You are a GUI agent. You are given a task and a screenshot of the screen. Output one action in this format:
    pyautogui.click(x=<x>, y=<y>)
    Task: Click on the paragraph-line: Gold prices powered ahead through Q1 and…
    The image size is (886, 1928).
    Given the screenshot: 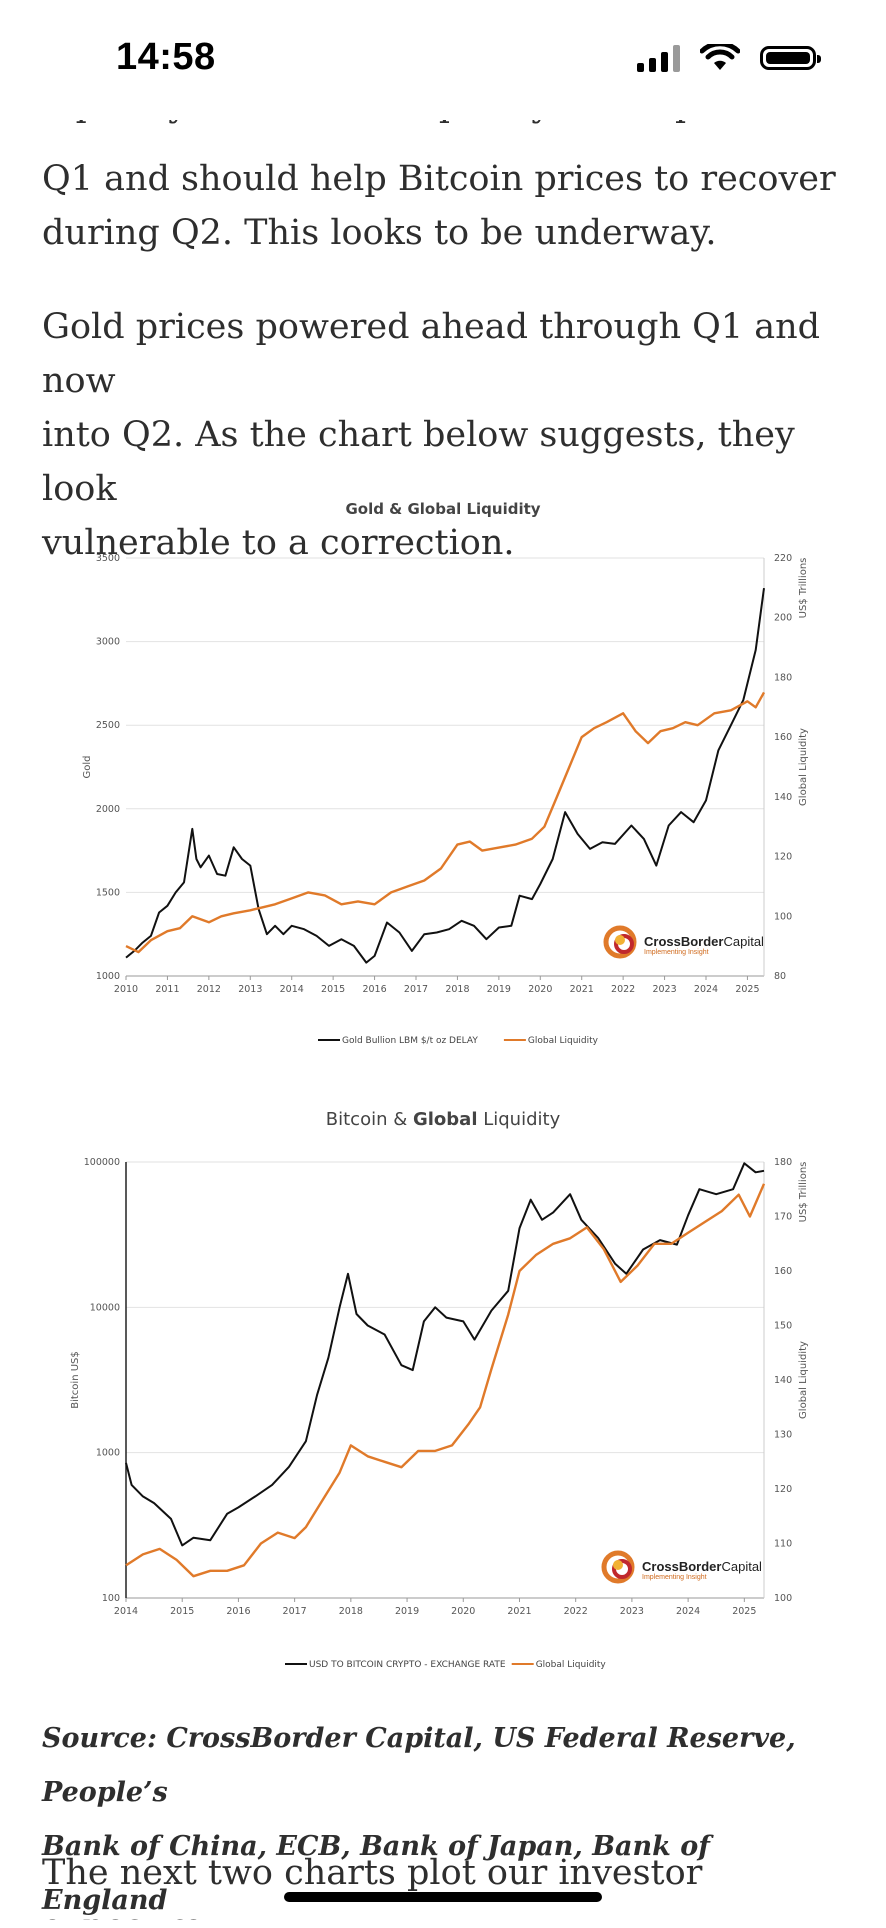 What is the action you would take?
    pyautogui.click(x=431, y=354)
    